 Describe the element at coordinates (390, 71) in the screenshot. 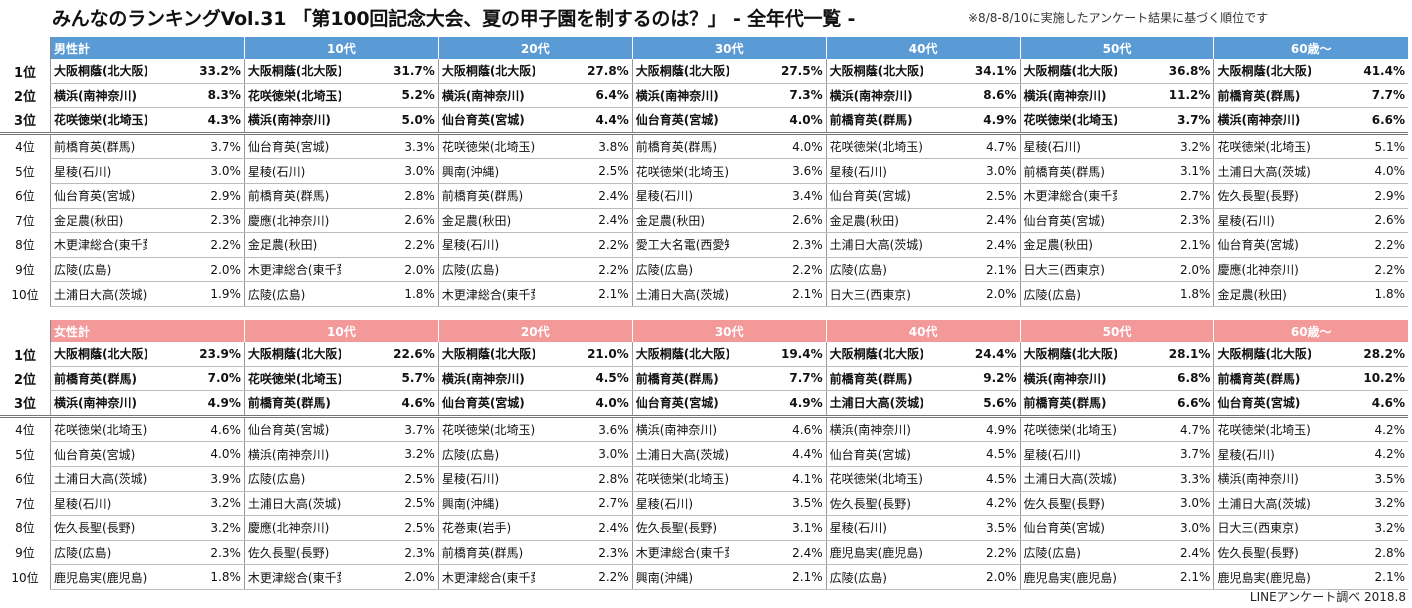

I see `vote-percent: 31.7%` at that location.